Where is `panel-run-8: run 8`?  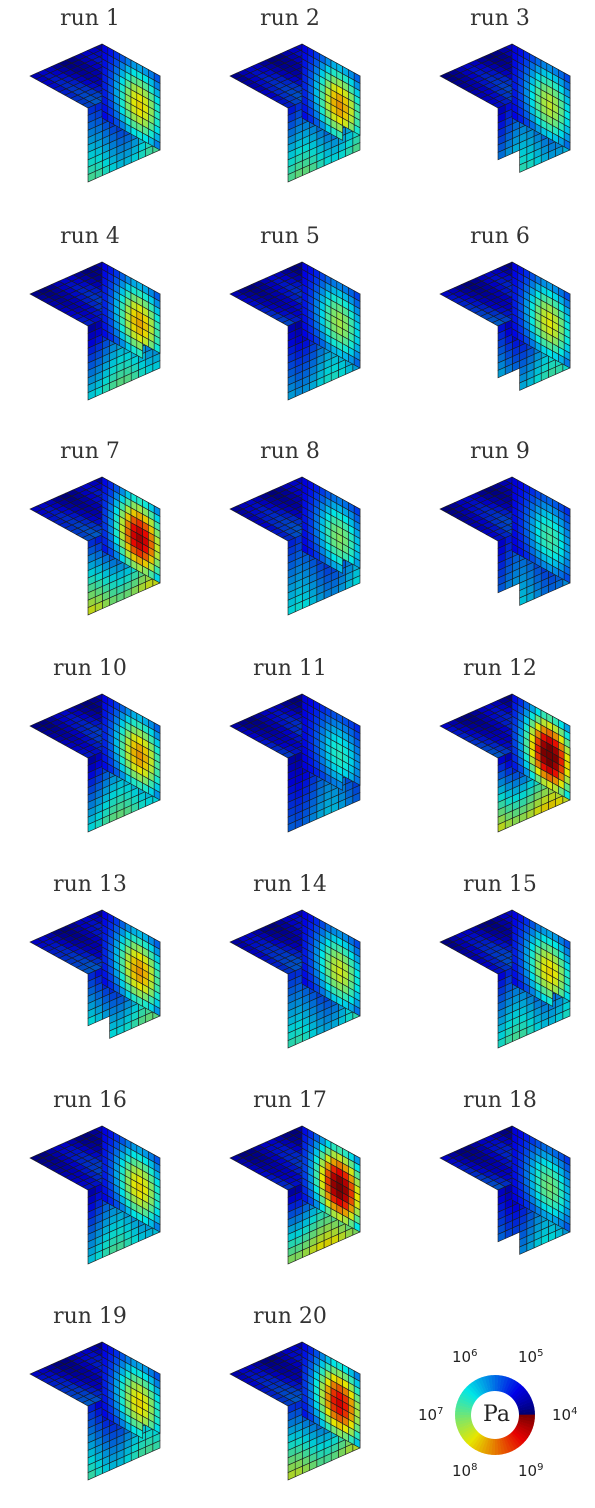
panel-run-8: run 8 is located at coordinates (290, 538).